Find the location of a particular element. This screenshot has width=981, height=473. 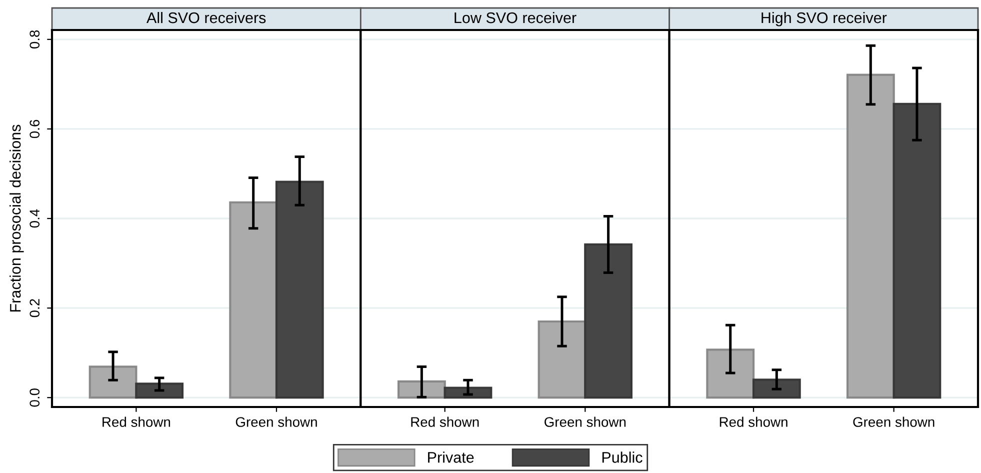

y-tick-label: 0.2 is located at coordinates (35, 308).